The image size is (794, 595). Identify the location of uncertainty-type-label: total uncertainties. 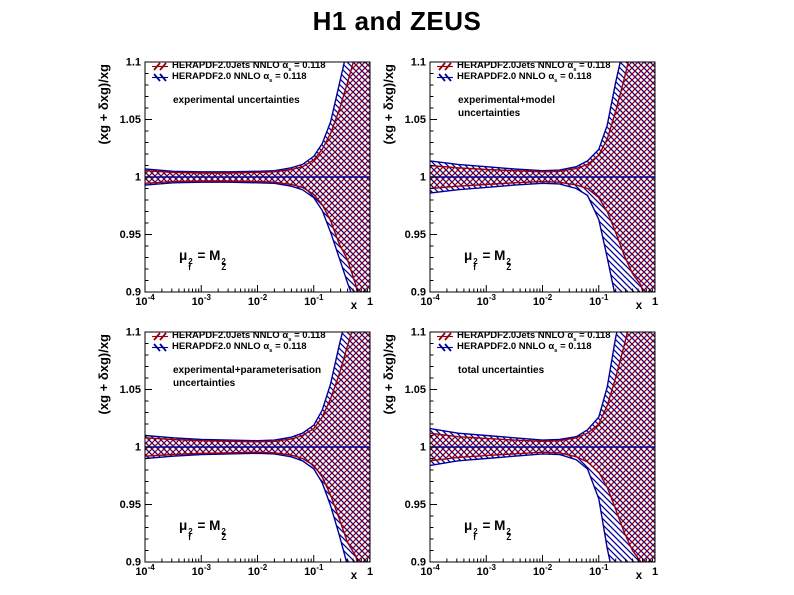
(501, 370).